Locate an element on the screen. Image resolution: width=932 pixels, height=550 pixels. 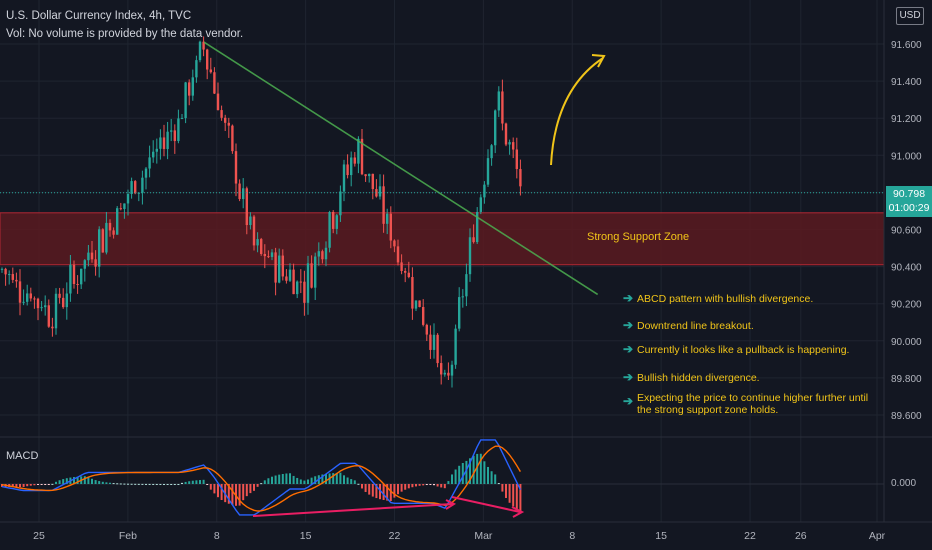
price-tick-label: 90.600 is located at coordinates (906, 231).